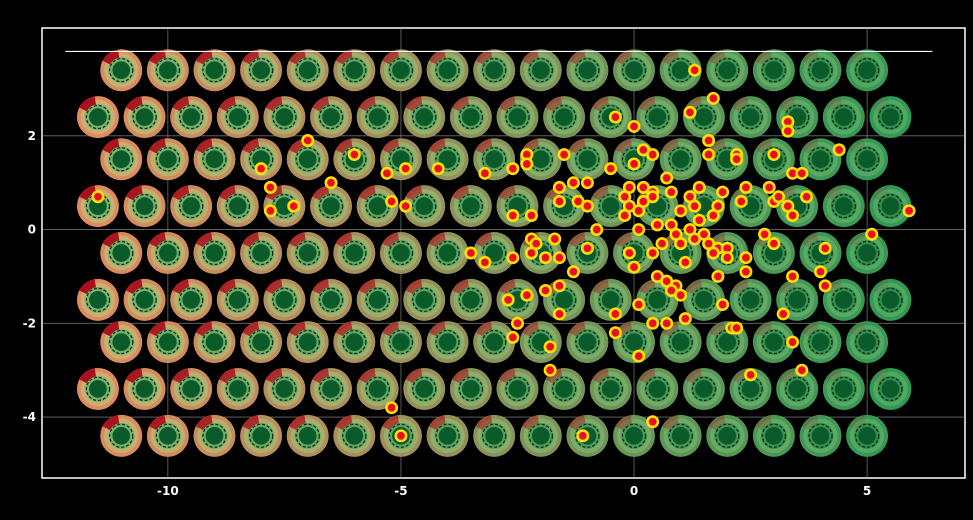 This screenshot has height=520, width=973. Describe the element at coordinates (29, 323) in the screenshot. I see `y-tick-label: -2` at that location.